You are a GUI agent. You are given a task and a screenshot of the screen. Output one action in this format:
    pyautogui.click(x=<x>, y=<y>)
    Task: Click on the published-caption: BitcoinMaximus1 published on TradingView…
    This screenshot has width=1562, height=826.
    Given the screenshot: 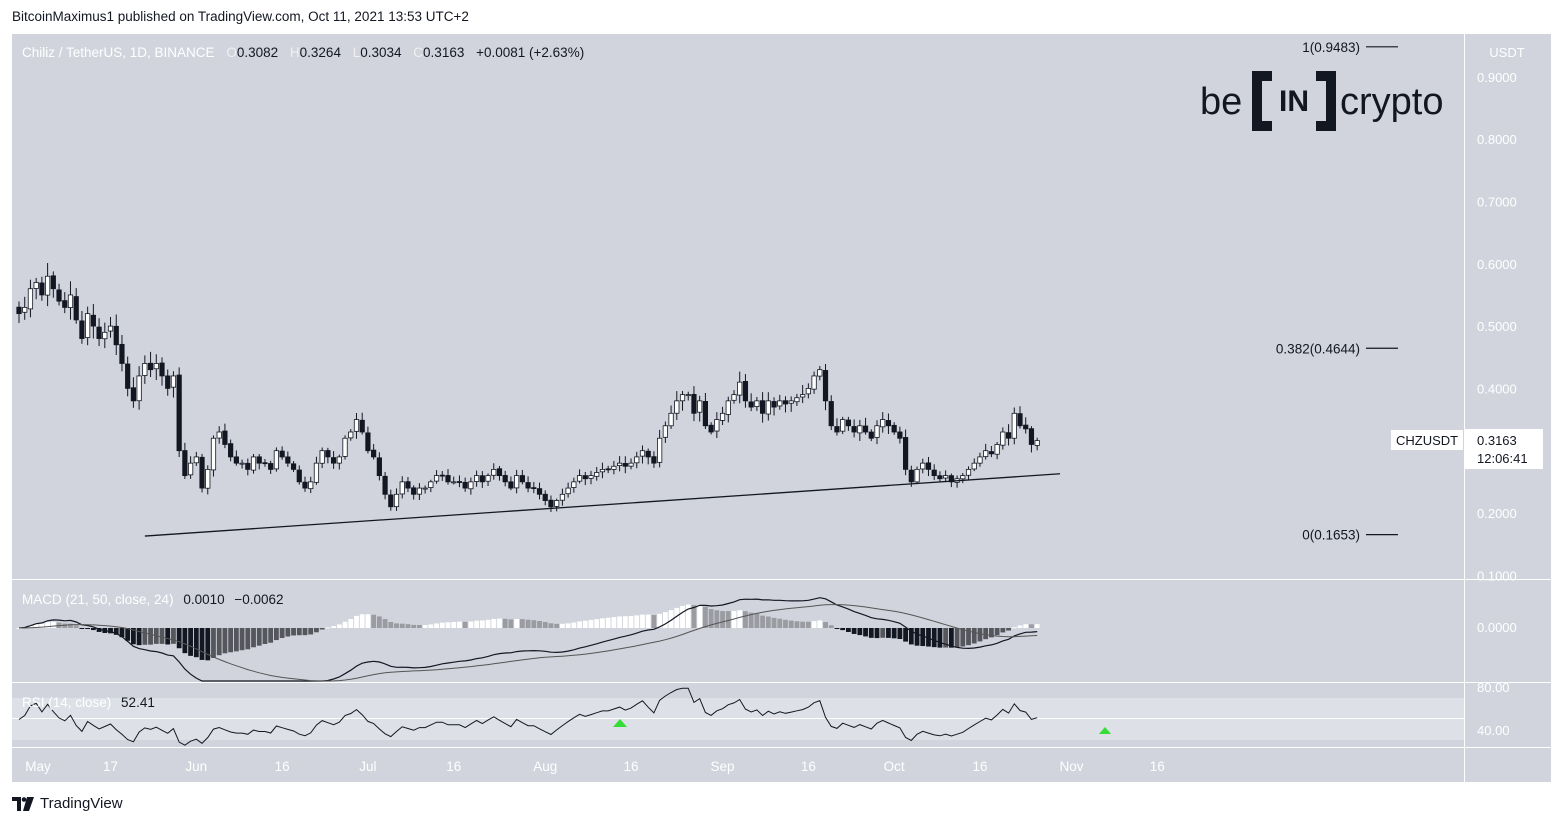 What is the action you would take?
    pyautogui.click(x=240, y=16)
    